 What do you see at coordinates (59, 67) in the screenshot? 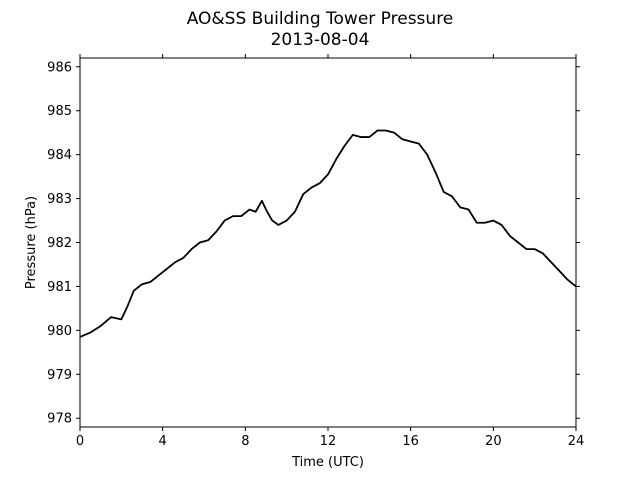
I see `y-tick-label: 986` at bounding box center [59, 67].